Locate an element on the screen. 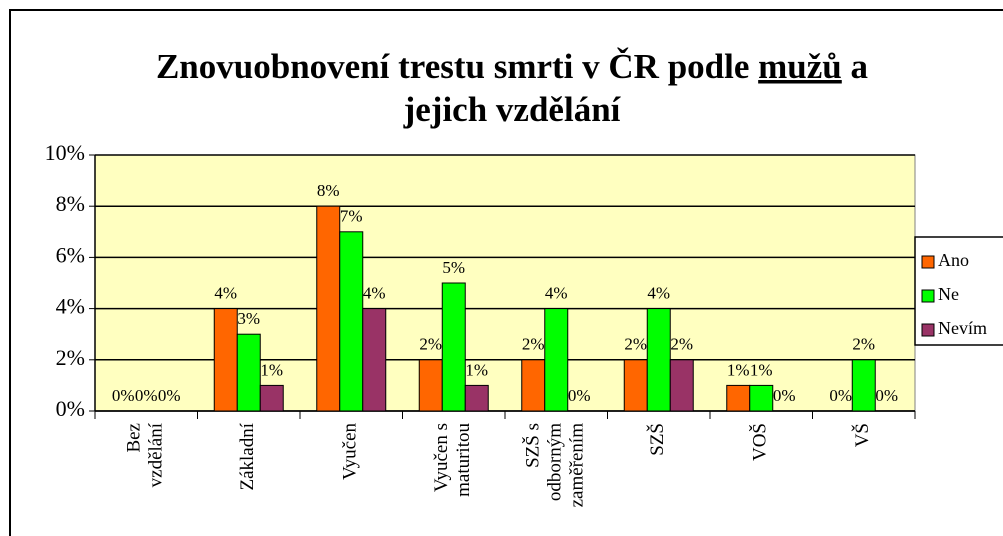 Image resolution: width=1003 pixels, height=536 pixels. y-tick-label: 10% is located at coordinates (65, 152).